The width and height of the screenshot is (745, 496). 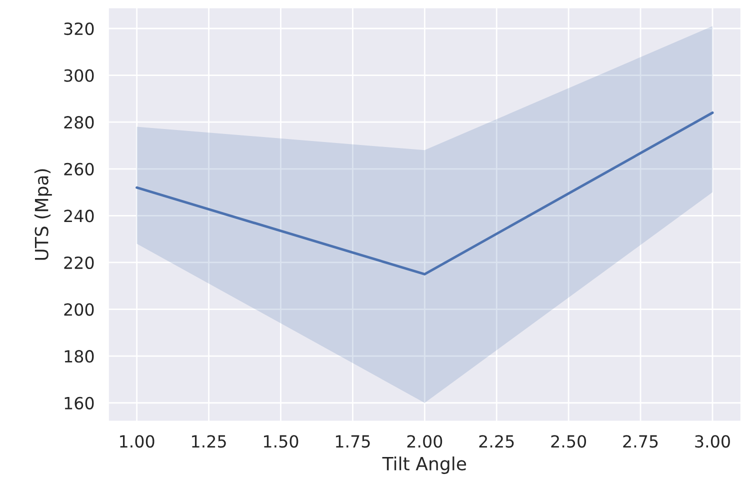 What do you see at coordinates (79, 309) in the screenshot?
I see `y-tick-label: 200` at bounding box center [79, 309].